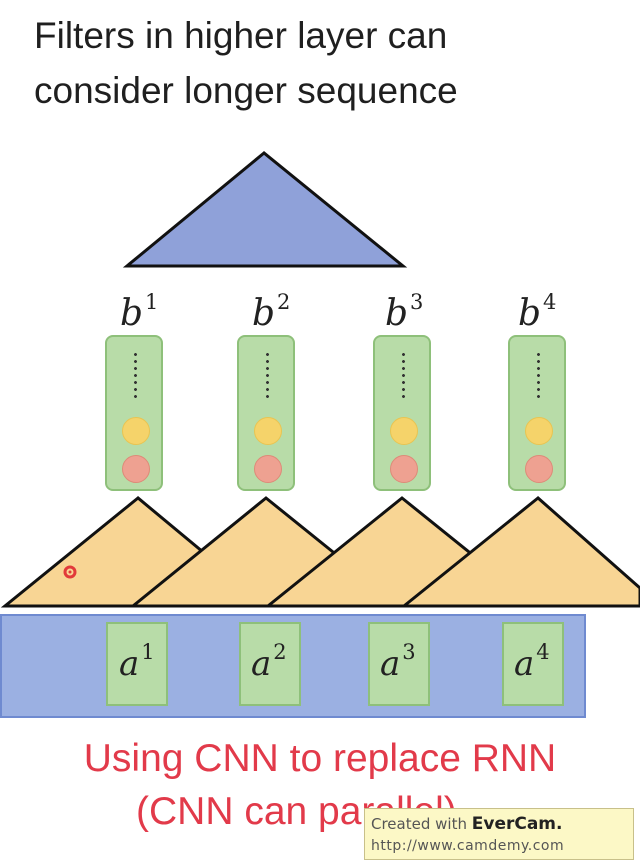  Describe the element at coordinates (139, 312) in the screenshot. I see `output-label-b1: b1` at that location.